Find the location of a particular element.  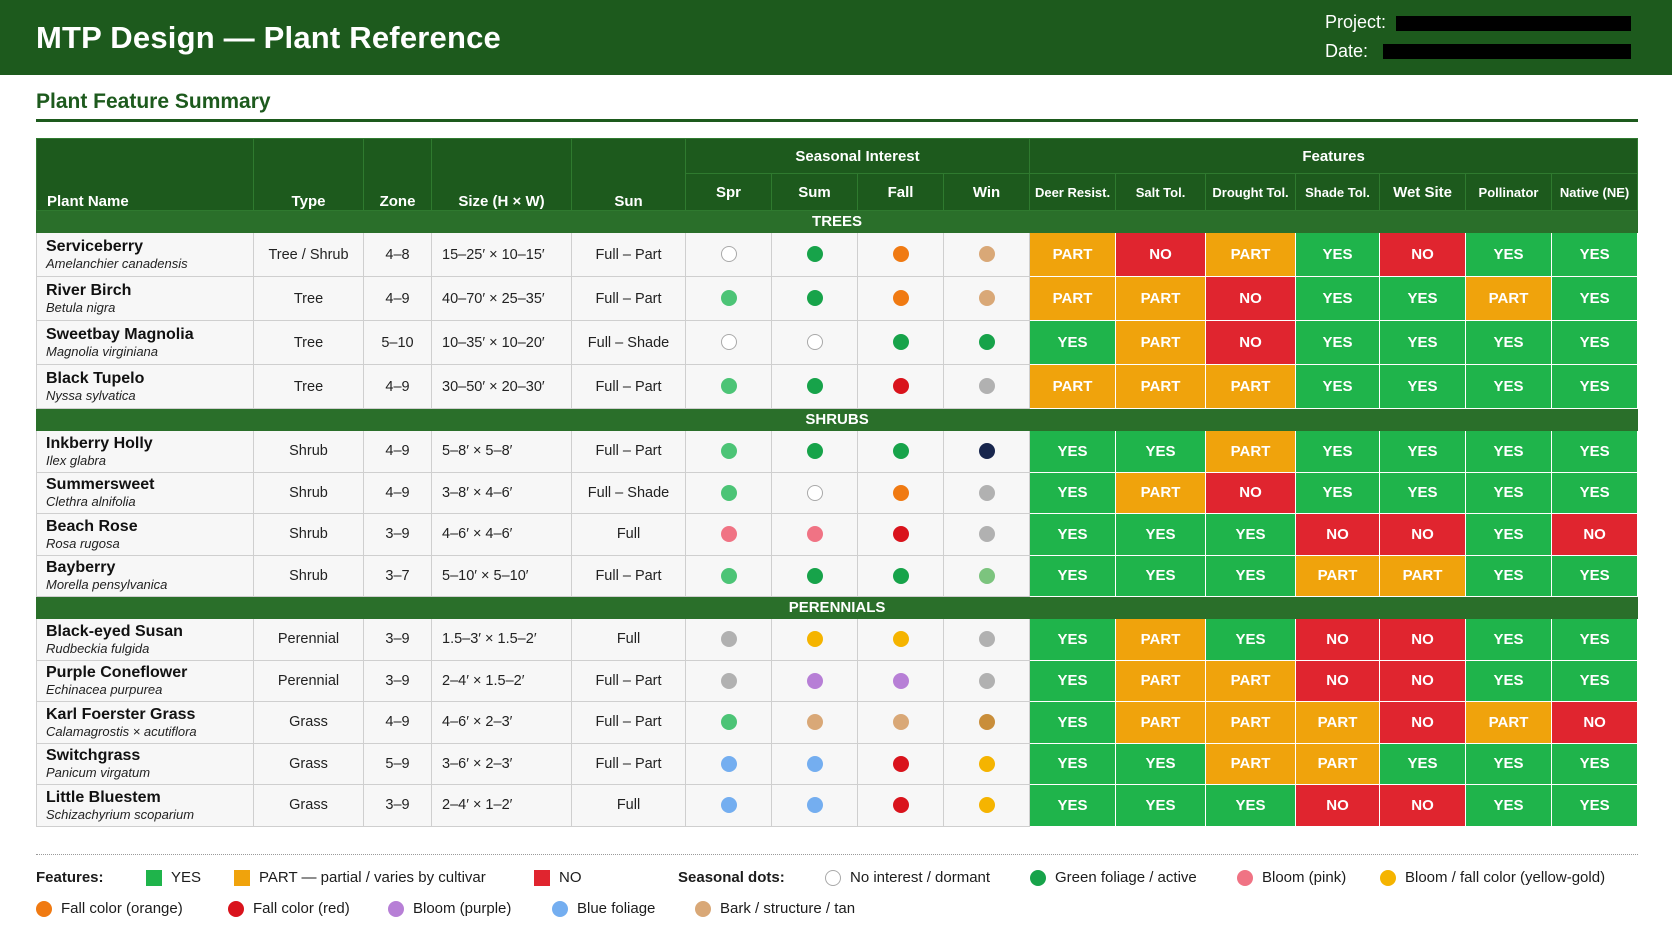

season-dot-blue is located at coordinates (814, 805).